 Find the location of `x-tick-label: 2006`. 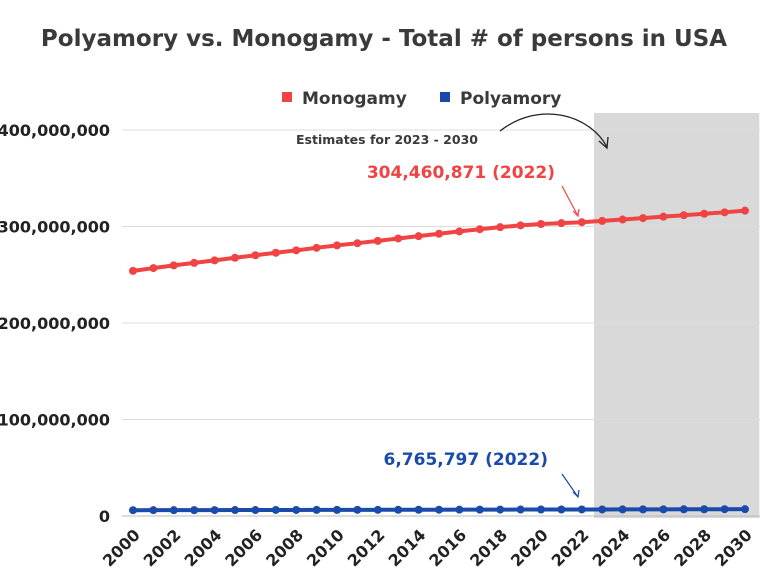

x-tick-label: 2006 is located at coordinates (243, 547).